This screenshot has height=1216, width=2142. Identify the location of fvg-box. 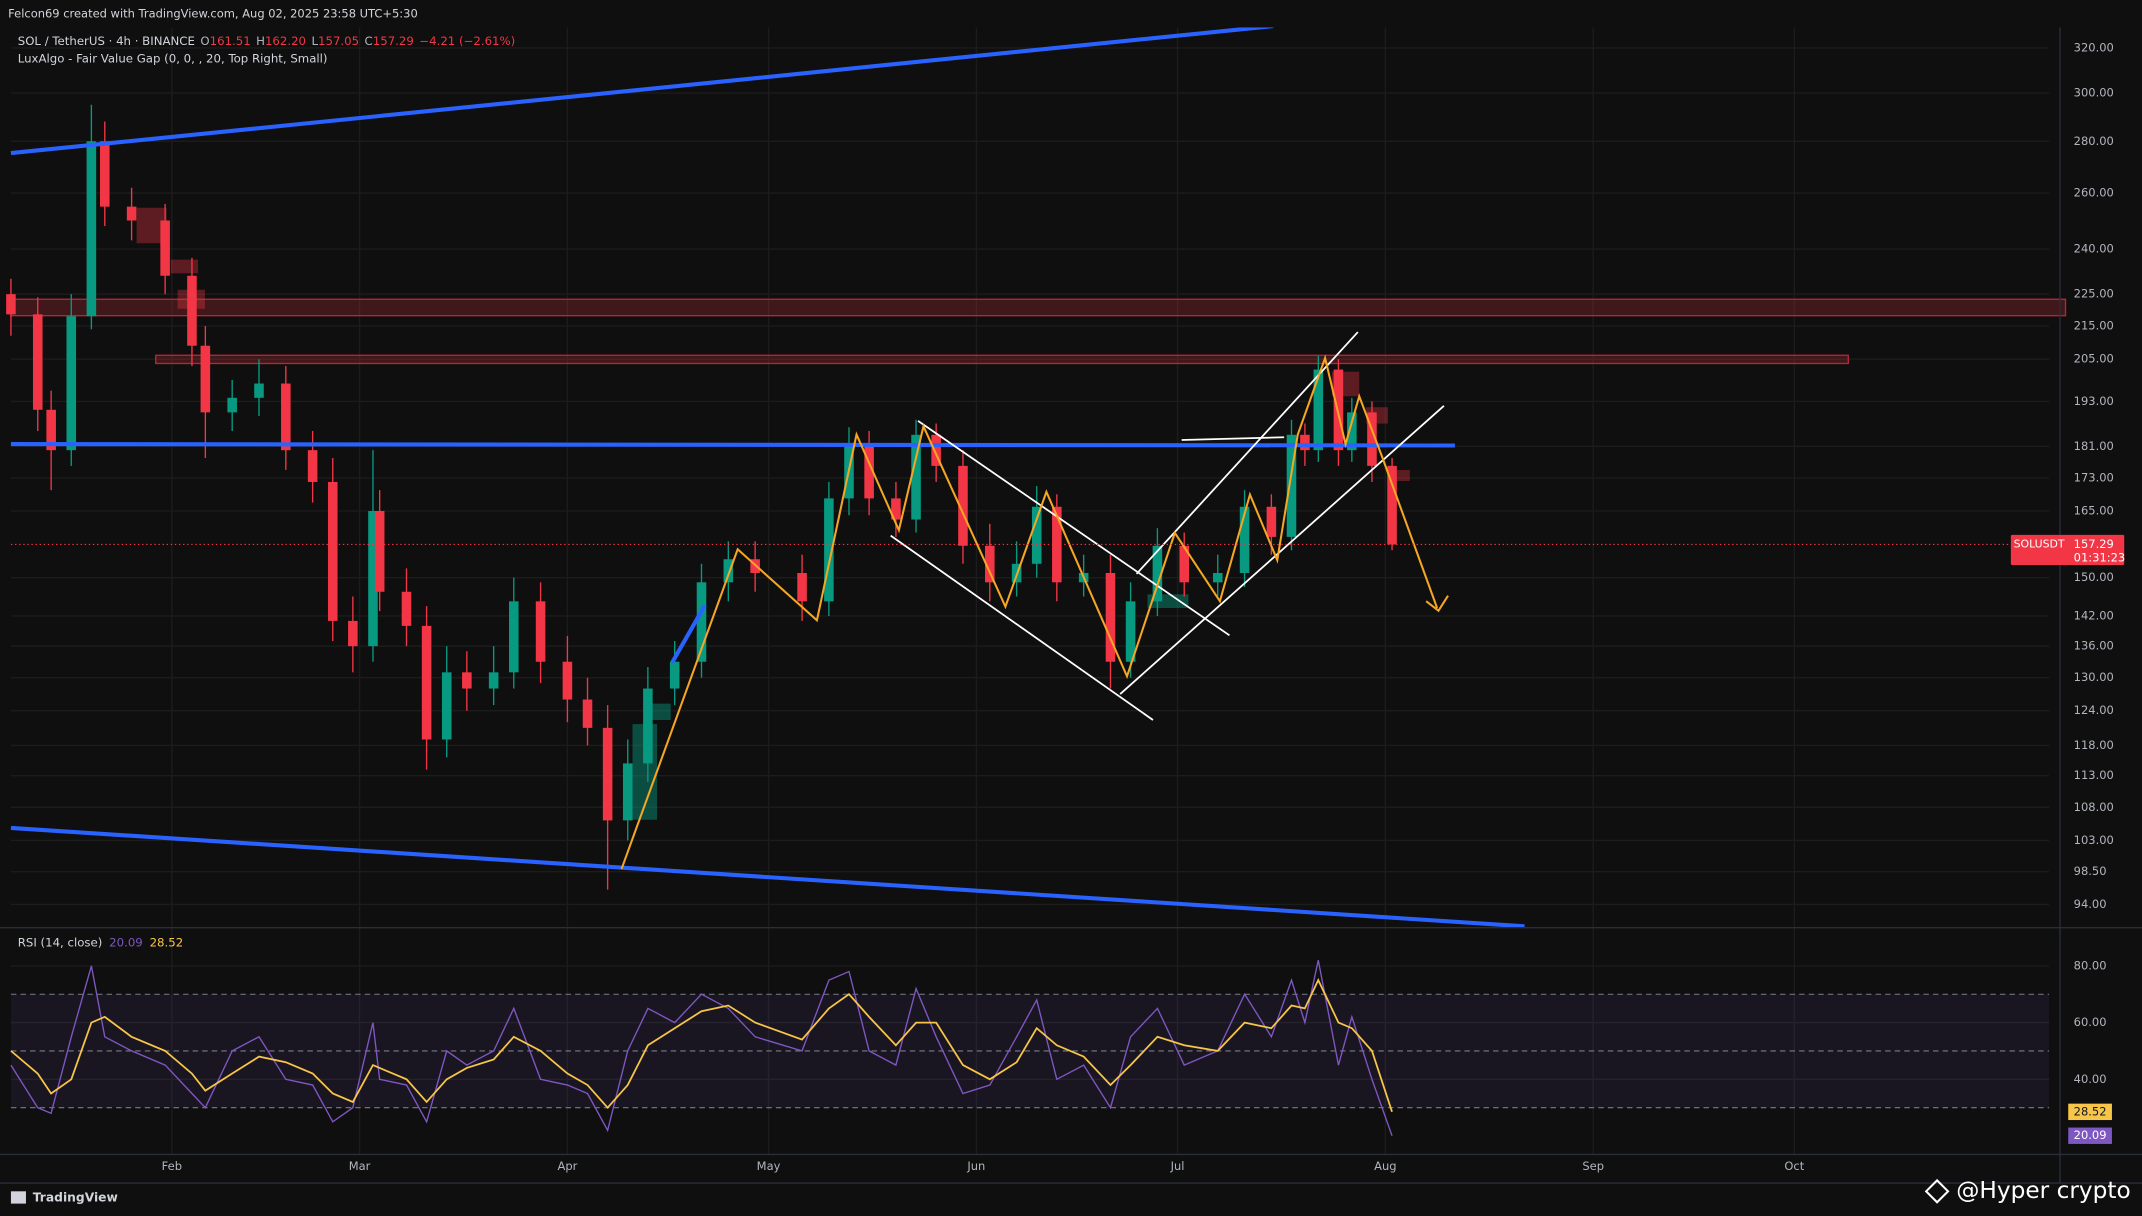
(184, 266).